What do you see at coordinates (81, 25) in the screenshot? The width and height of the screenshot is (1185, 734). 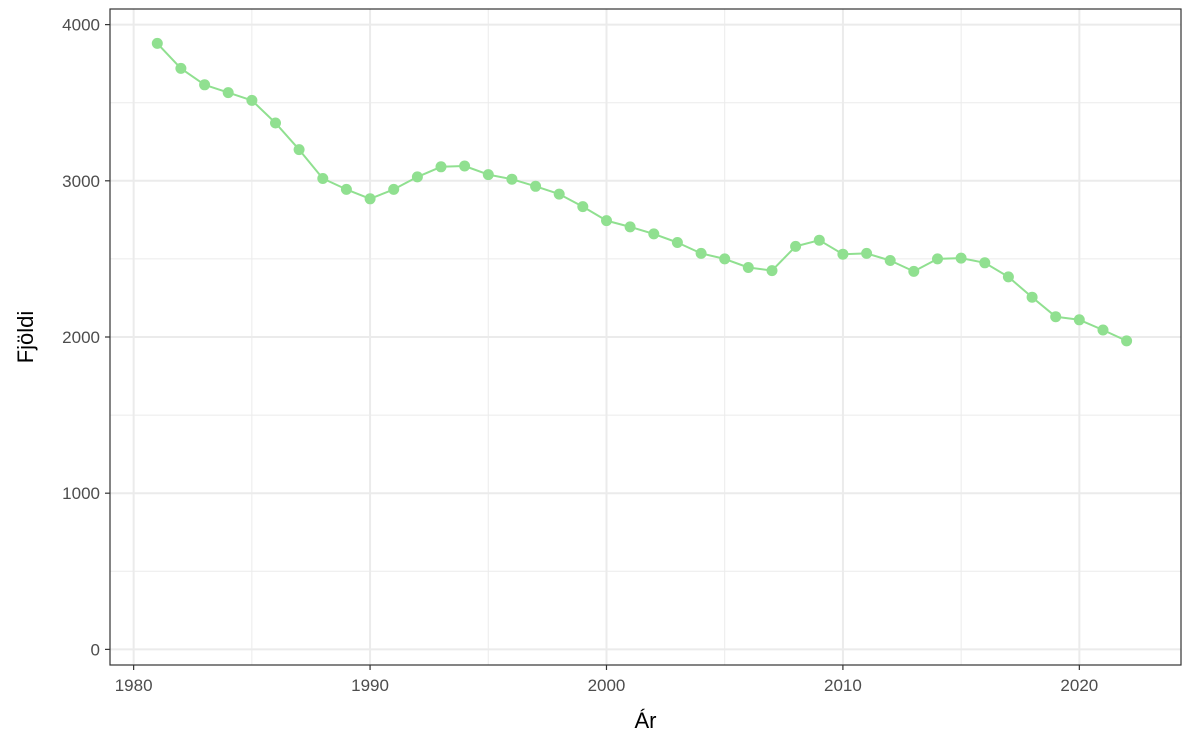 I see `y-tick-label: 4000` at bounding box center [81, 25].